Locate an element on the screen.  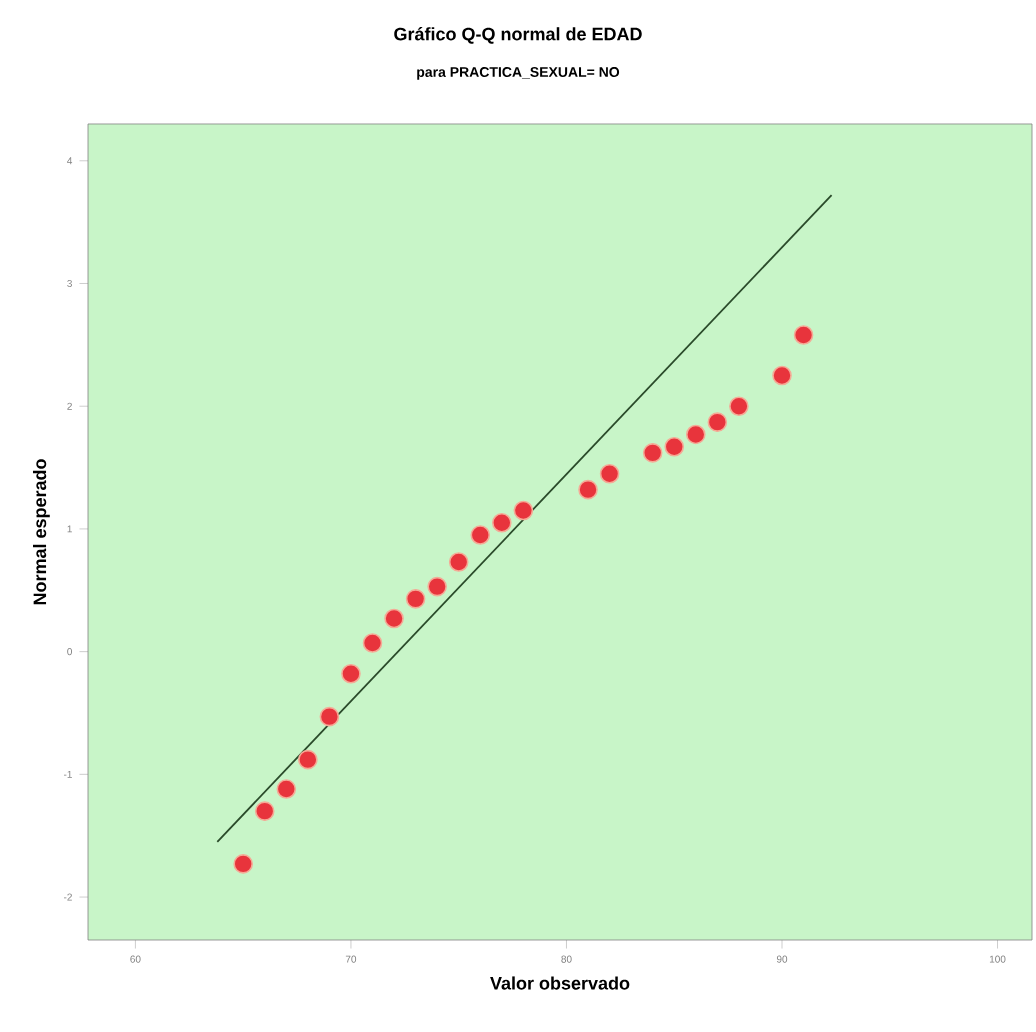
y-axis-title: Normal esperado is located at coordinates (41, 532).